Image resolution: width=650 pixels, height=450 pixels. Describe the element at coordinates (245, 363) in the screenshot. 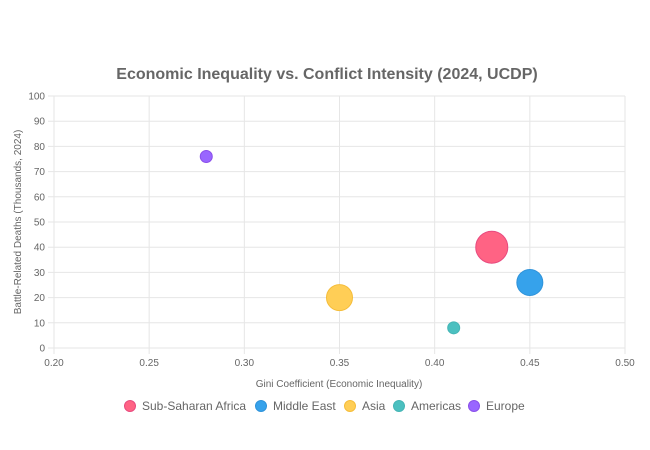

I see `x-tick-label: 0.30` at that location.